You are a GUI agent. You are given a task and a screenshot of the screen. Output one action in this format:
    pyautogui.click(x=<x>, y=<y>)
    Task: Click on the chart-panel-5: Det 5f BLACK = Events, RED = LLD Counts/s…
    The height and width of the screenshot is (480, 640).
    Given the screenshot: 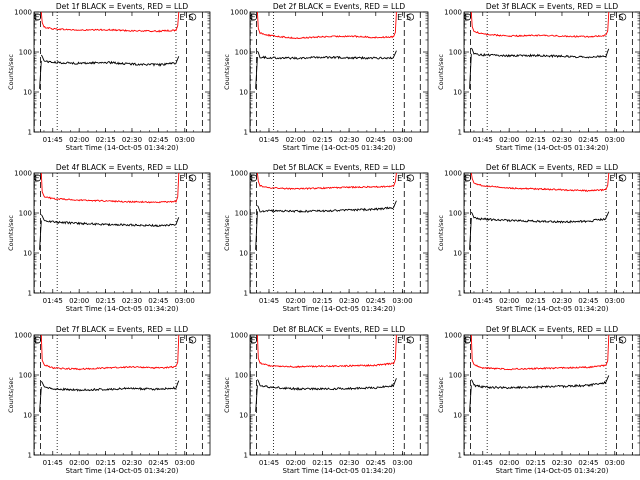 What is the action you would take?
    pyautogui.click(x=326, y=238)
    